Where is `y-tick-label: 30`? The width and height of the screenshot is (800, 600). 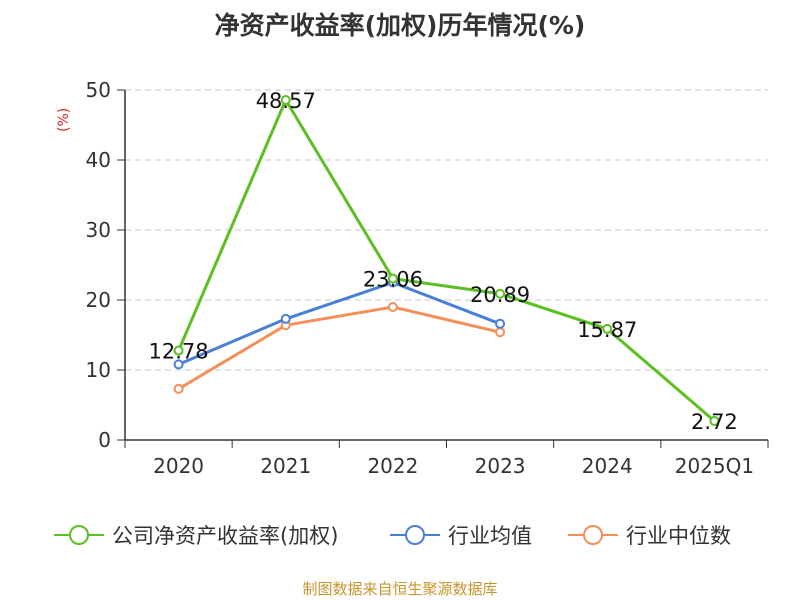 y-tick-label: 30 is located at coordinates (98, 230).